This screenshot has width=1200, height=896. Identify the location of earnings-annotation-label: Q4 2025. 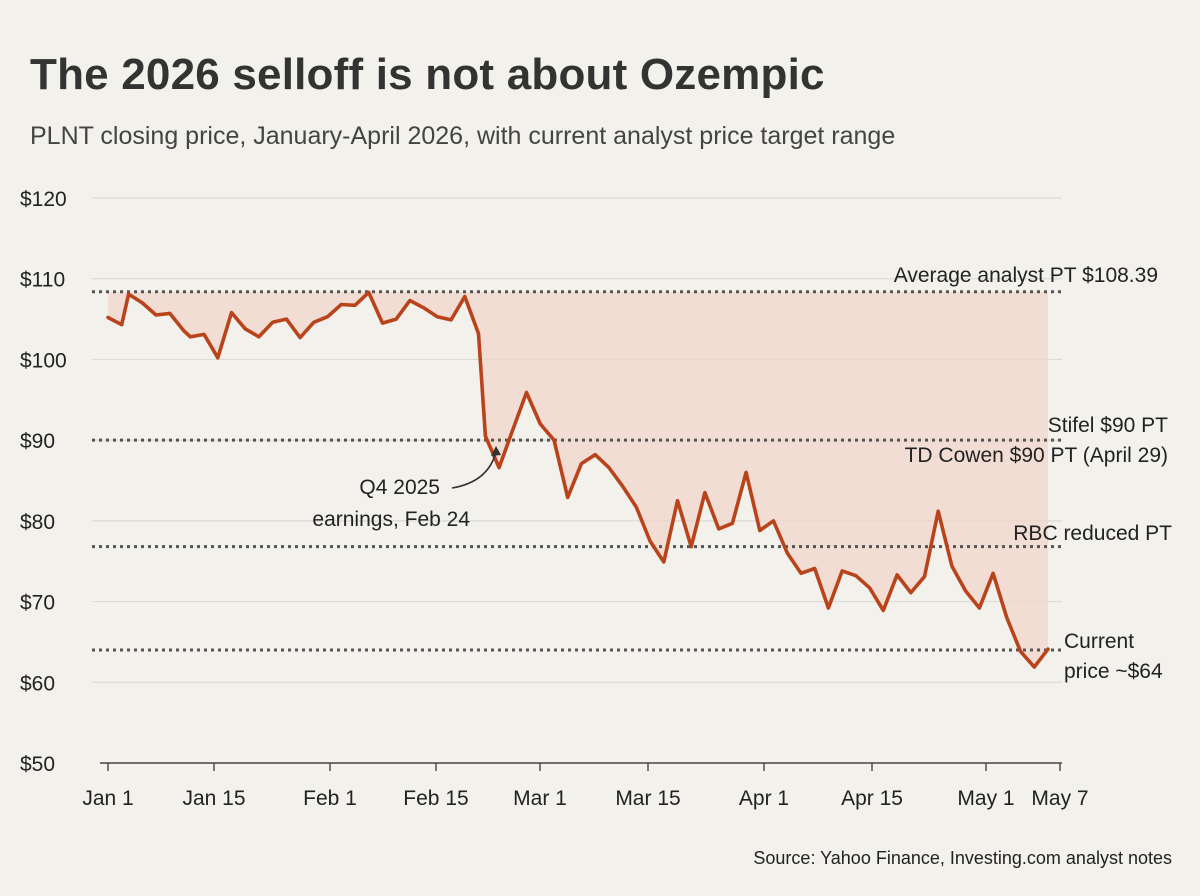
(399, 487).